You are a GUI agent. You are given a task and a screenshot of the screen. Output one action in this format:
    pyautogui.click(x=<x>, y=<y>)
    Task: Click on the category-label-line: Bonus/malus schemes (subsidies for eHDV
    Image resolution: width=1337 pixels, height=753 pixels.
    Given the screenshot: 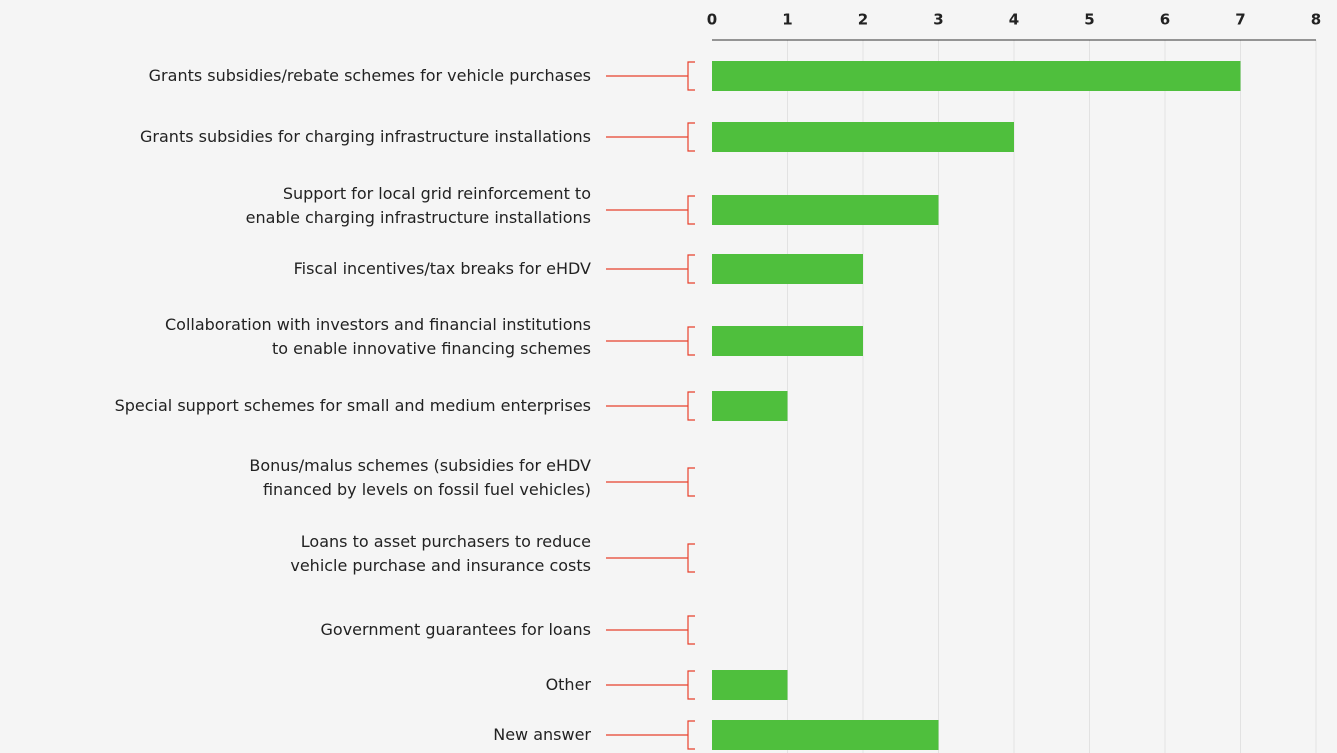 What is the action you would take?
    pyautogui.click(x=420, y=465)
    